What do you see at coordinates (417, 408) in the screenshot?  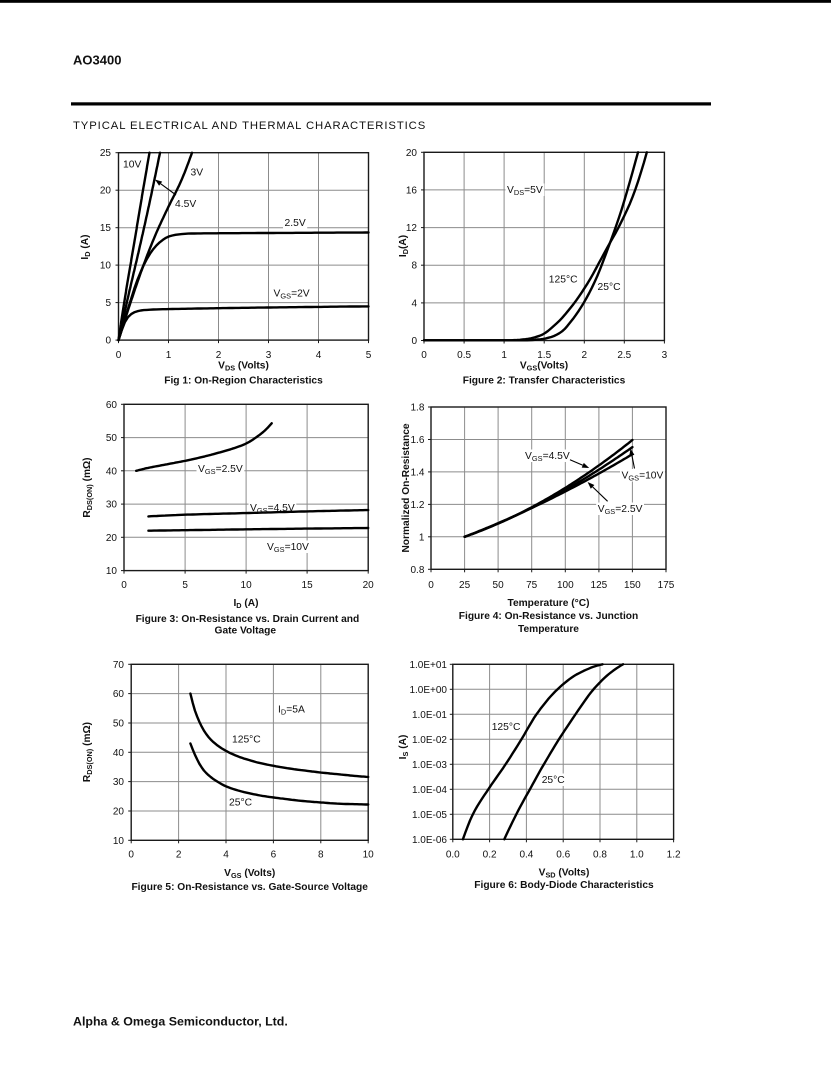 I see `svg-text: 1.8` at bounding box center [417, 408].